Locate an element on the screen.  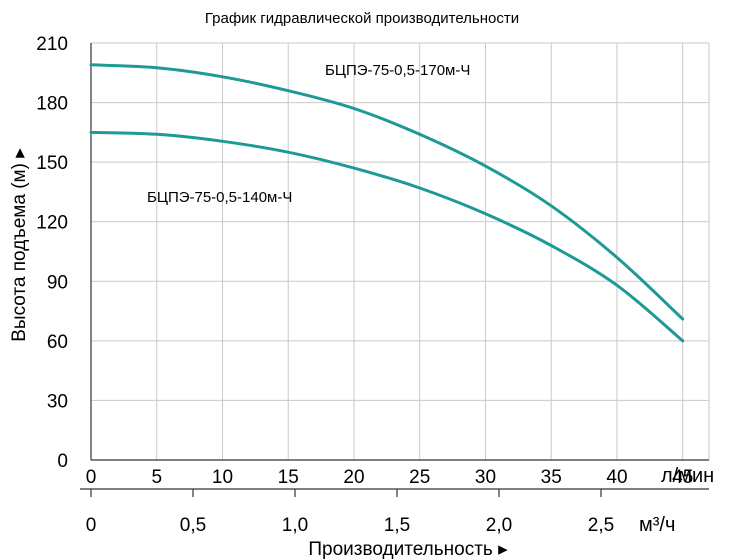
x-tick-label: 40 is located at coordinates (616, 477).